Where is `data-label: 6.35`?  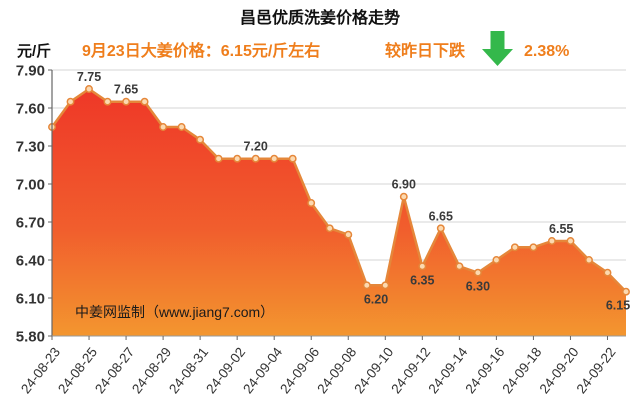
data-label: 6.35 is located at coordinates (422, 280).